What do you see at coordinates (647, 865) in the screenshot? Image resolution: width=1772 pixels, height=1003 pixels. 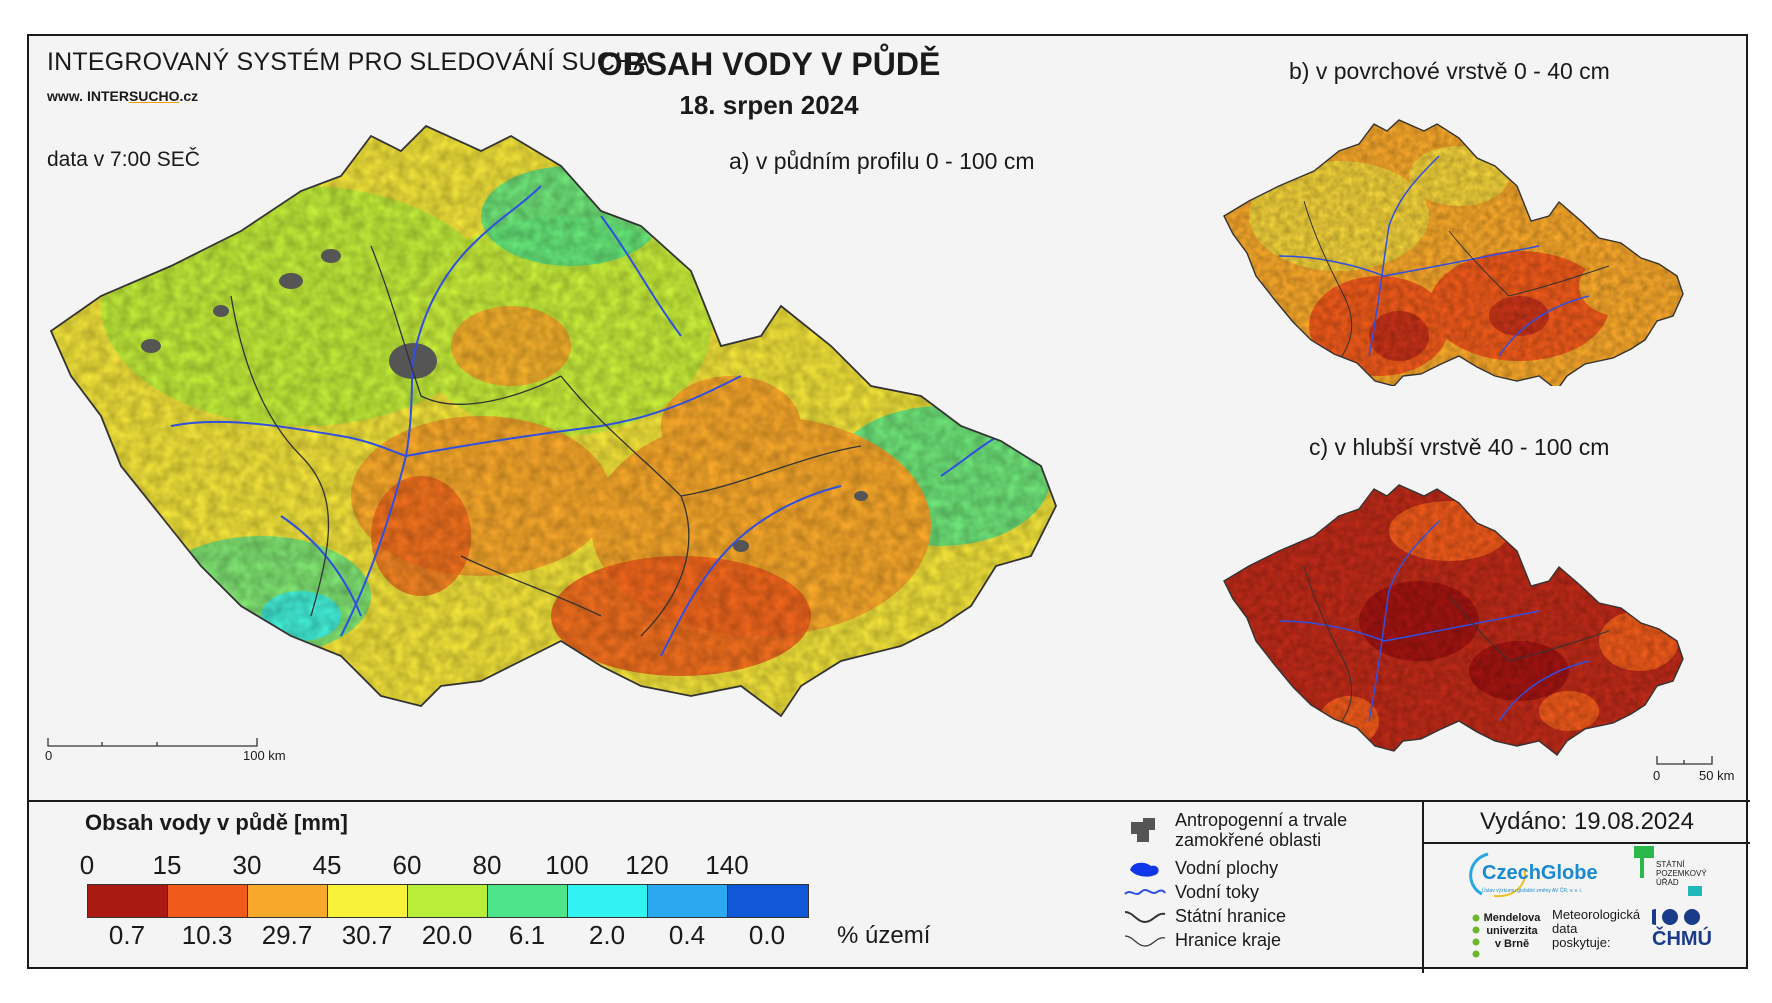 I see `legend-tick: 120` at bounding box center [647, 865].